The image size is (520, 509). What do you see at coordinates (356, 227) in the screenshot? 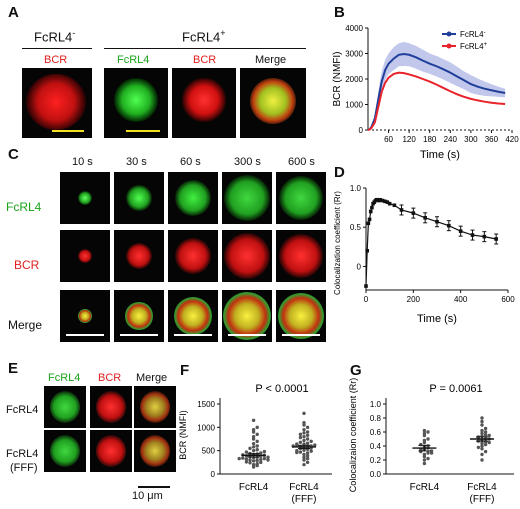
I see `y-tick-label: 0.5` at bounding box center [356, 227].